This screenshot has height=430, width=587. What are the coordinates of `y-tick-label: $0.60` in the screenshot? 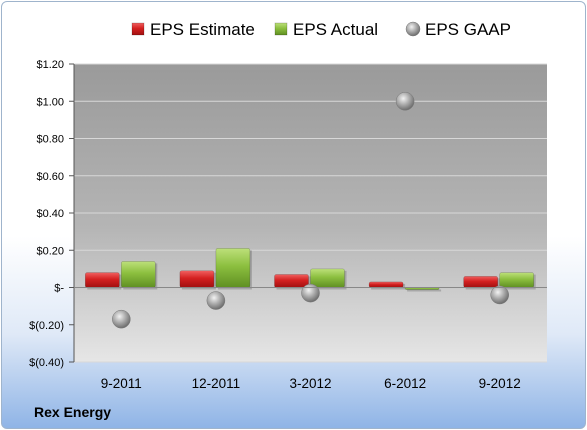 It's located at (50, 177).